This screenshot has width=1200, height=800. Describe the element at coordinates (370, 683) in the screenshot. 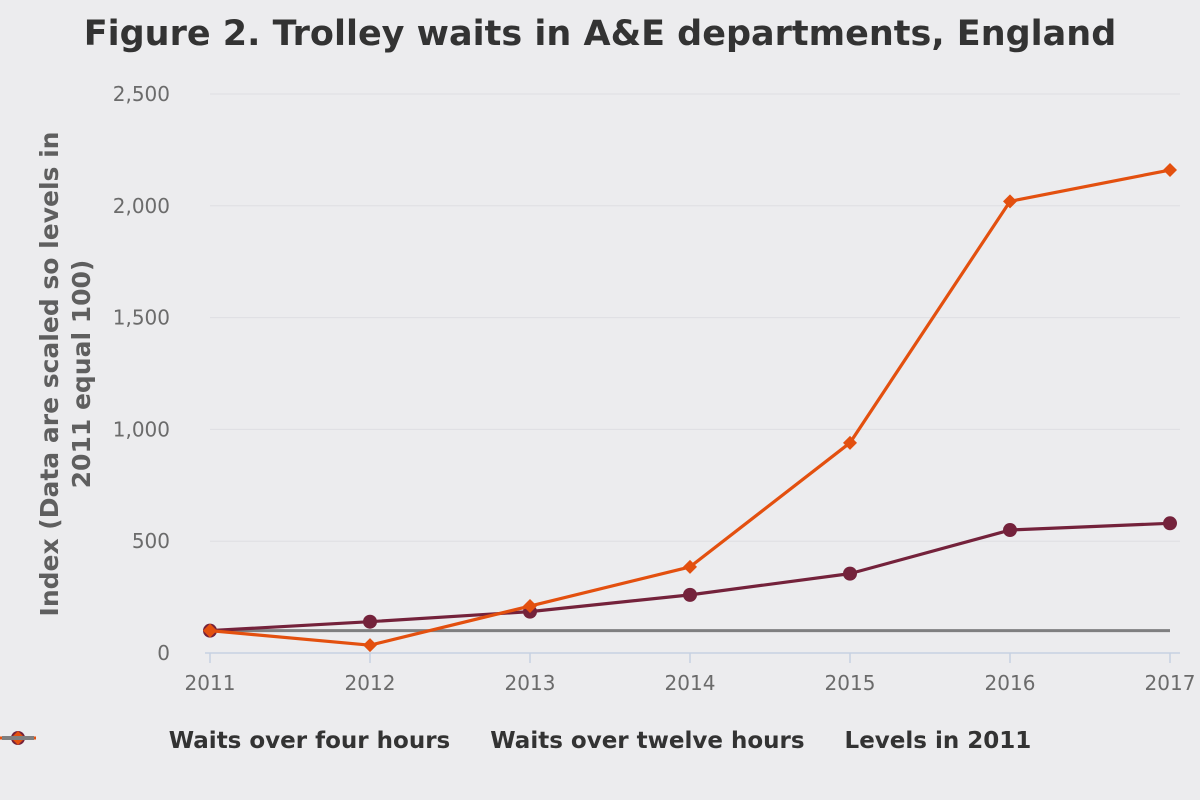

I see `x-tick-label: 2012` at that location.